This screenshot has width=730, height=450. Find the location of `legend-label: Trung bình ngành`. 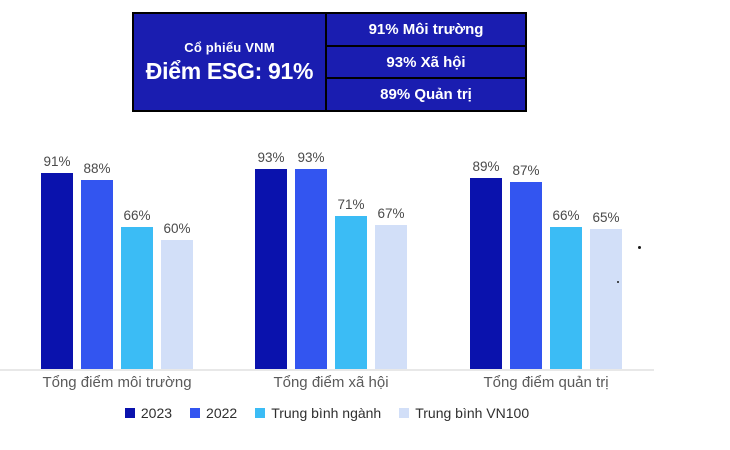

legend-label: Trung bình ngành is located at coordinates (326, 413).